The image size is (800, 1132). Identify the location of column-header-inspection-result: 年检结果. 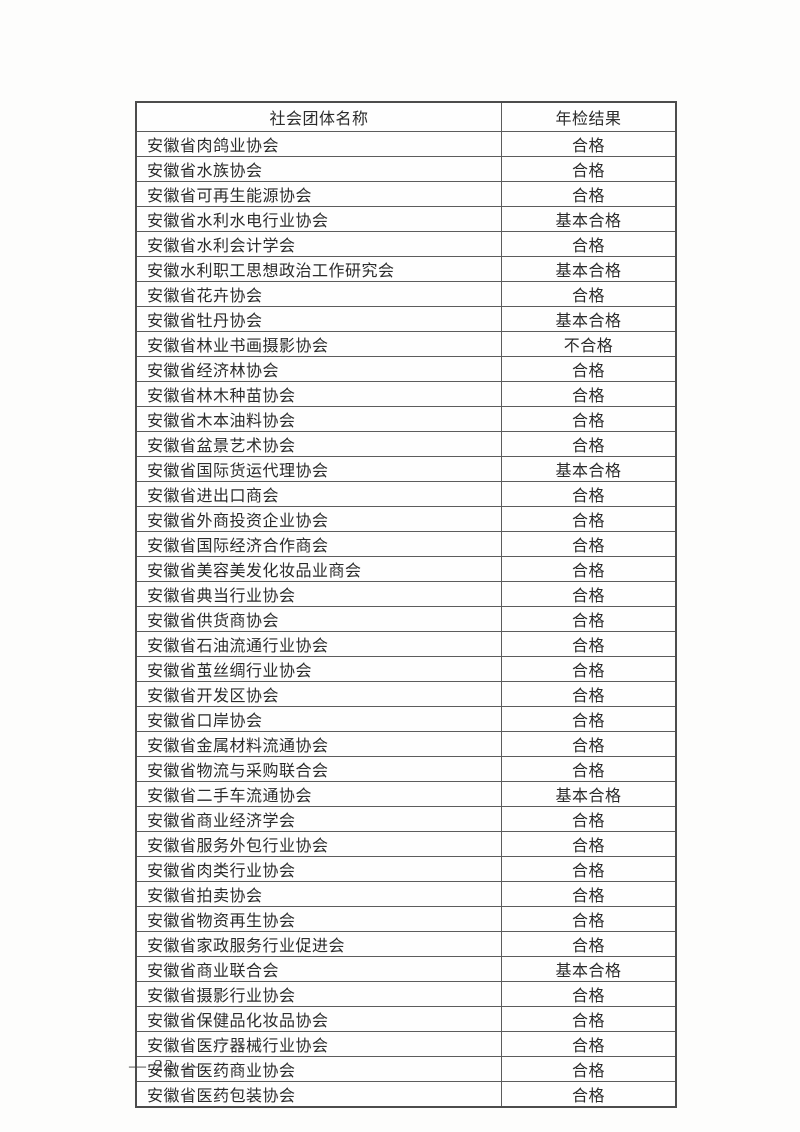
(589, 116).